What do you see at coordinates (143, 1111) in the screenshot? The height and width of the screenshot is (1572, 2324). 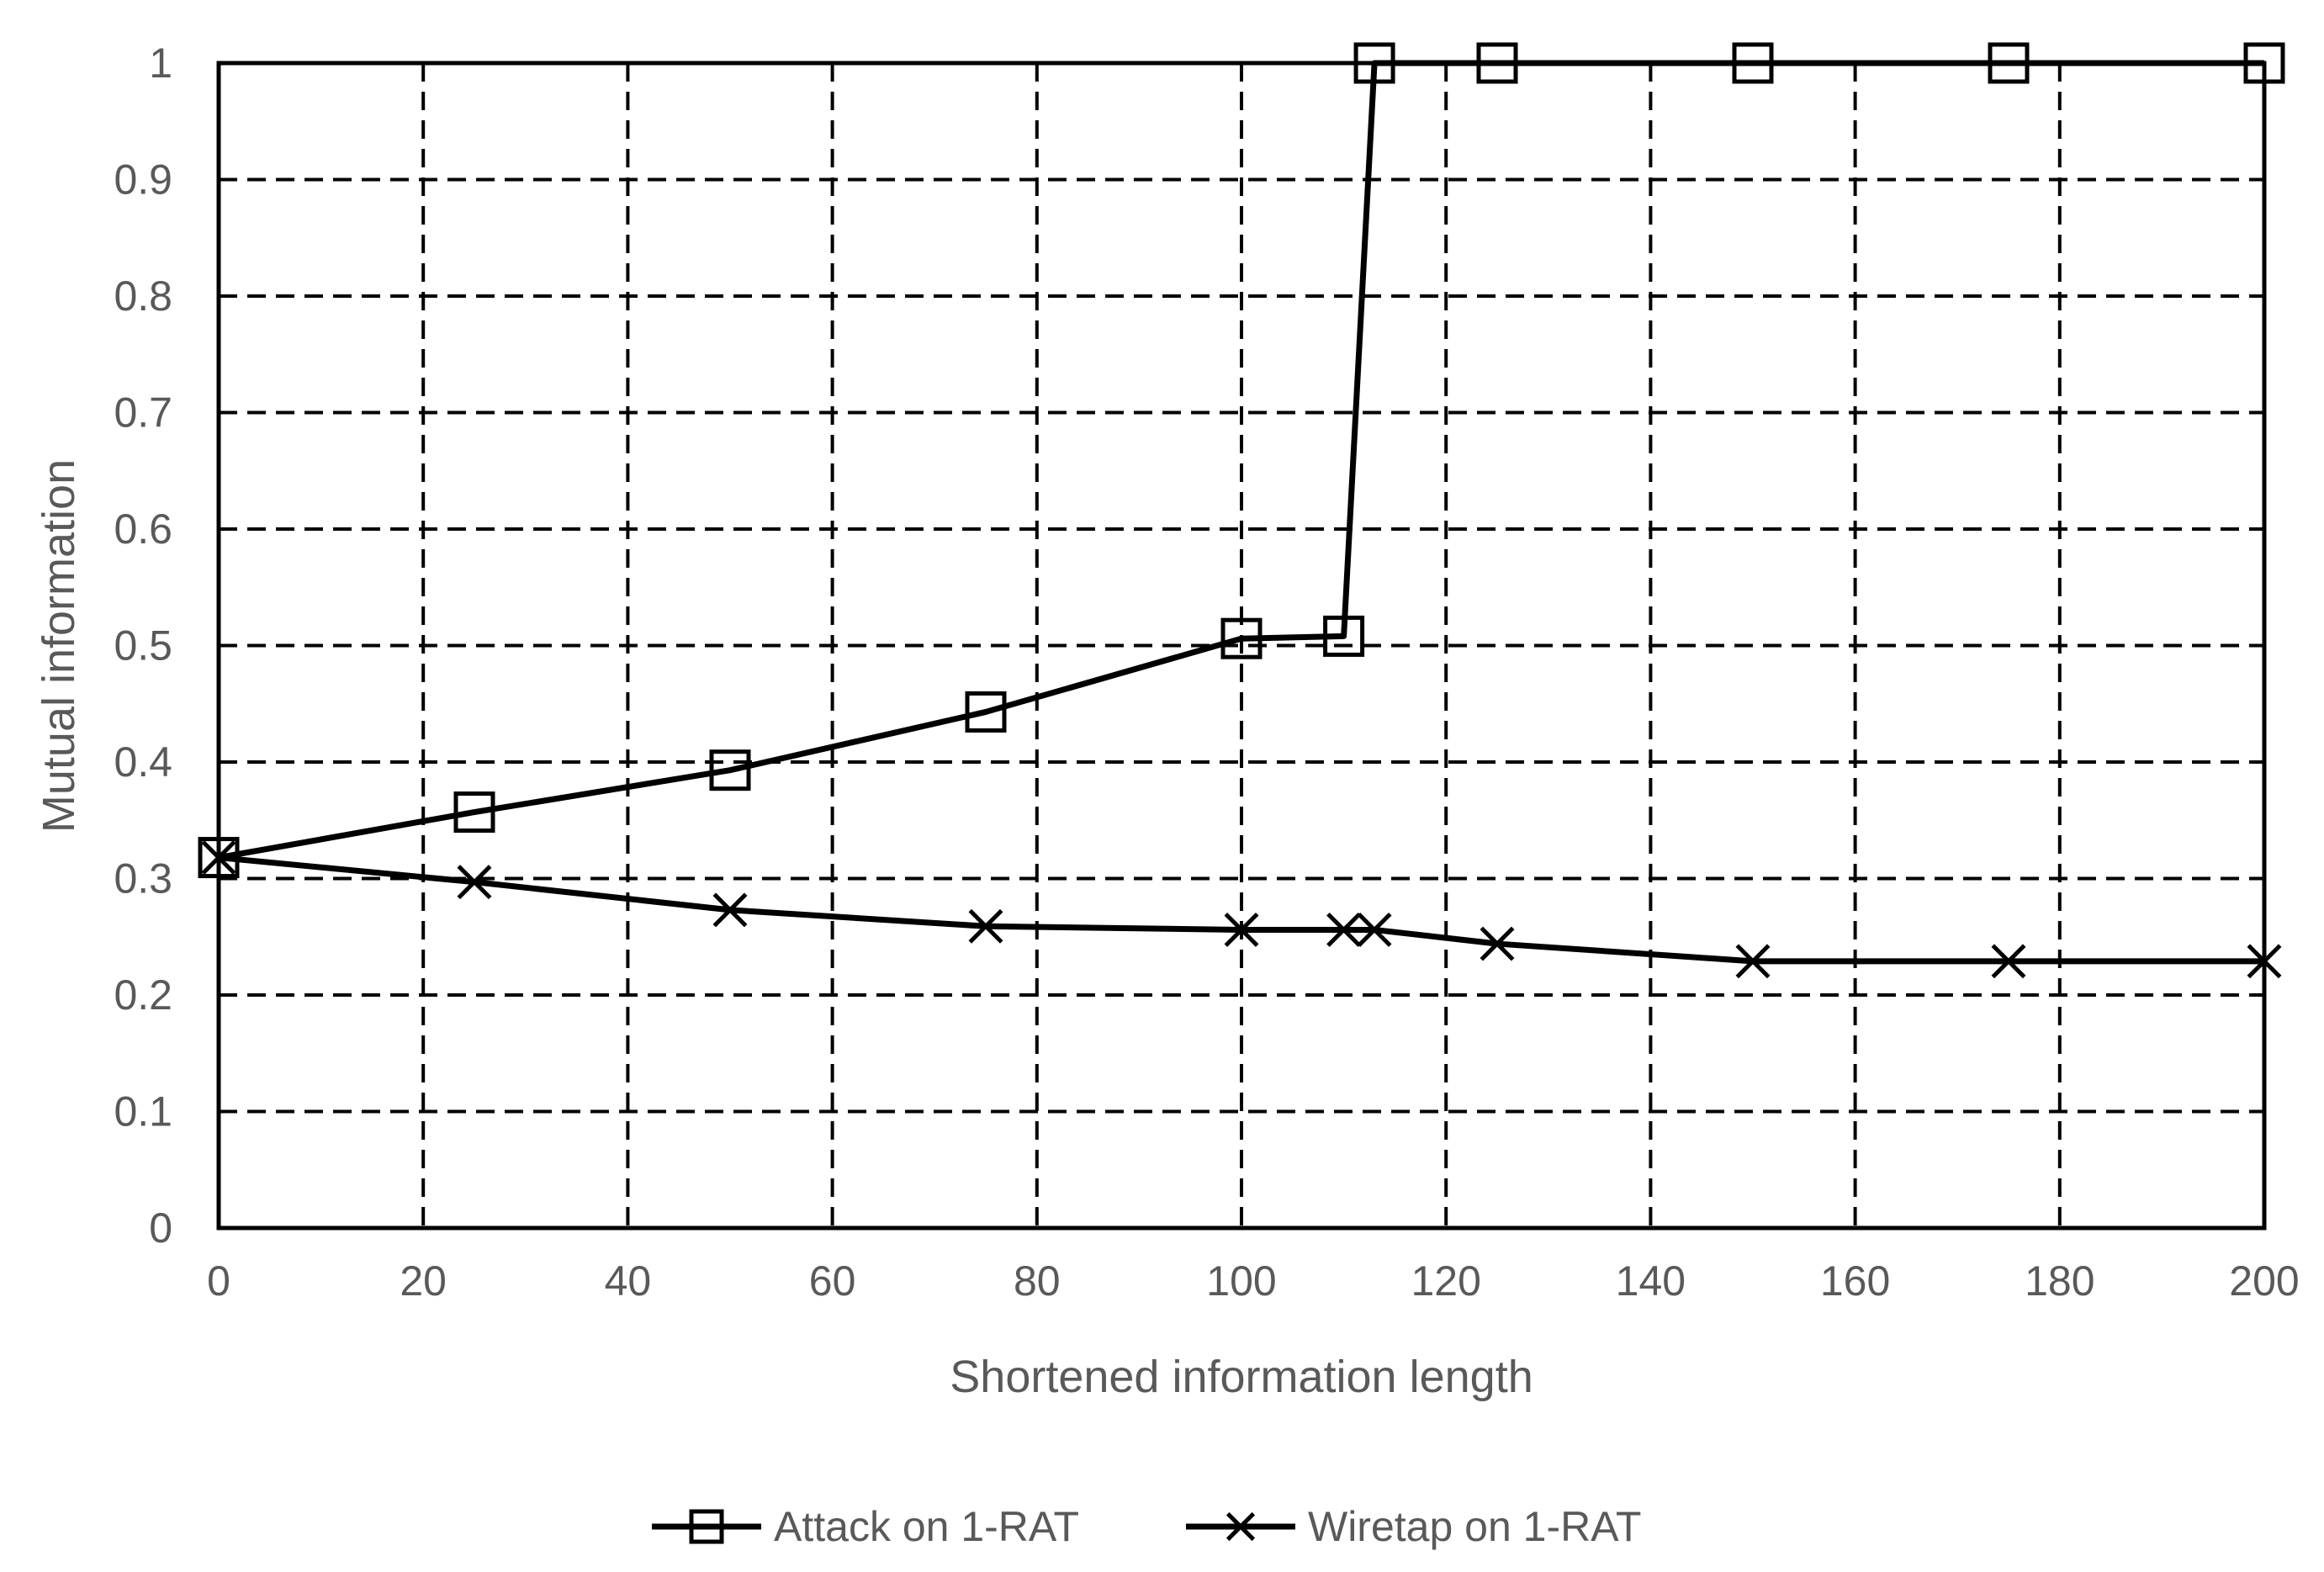 I see `y-tick-label: 0.1` at bounding box center [143, 1111].